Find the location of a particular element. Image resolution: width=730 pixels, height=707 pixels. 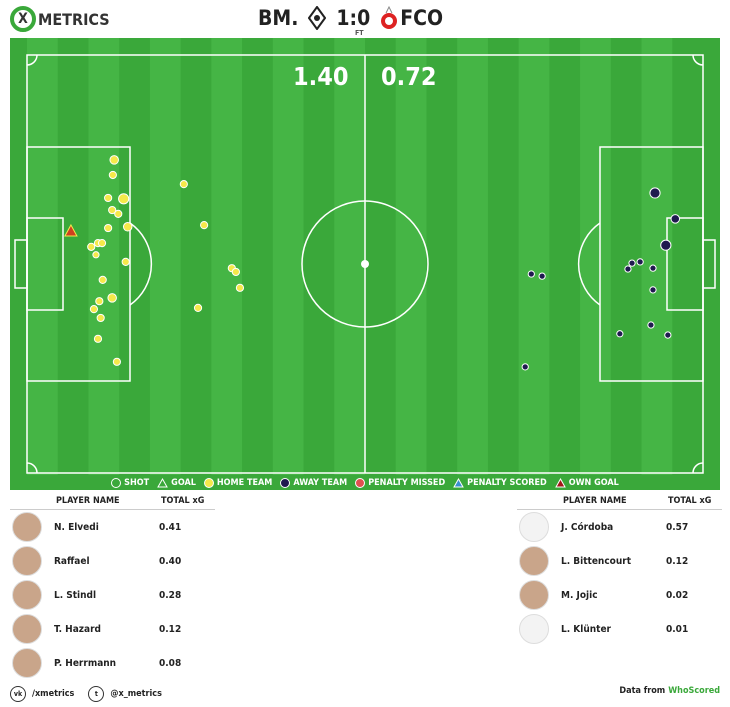

player-xg: 0.02 is located at coordinates (677, 595).